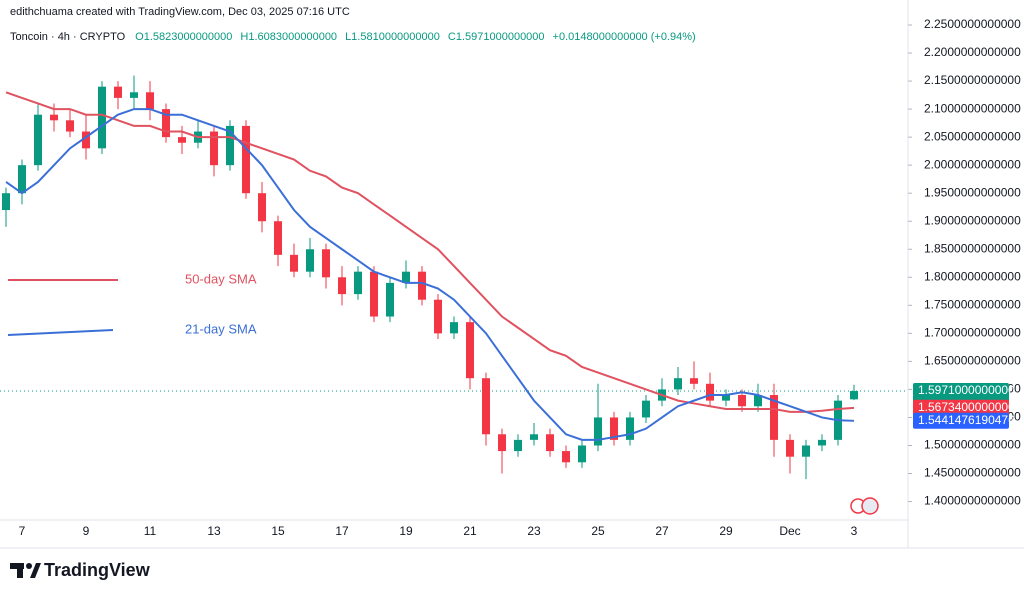  I want to click on x-tick-label: 23, so click(534, 531).